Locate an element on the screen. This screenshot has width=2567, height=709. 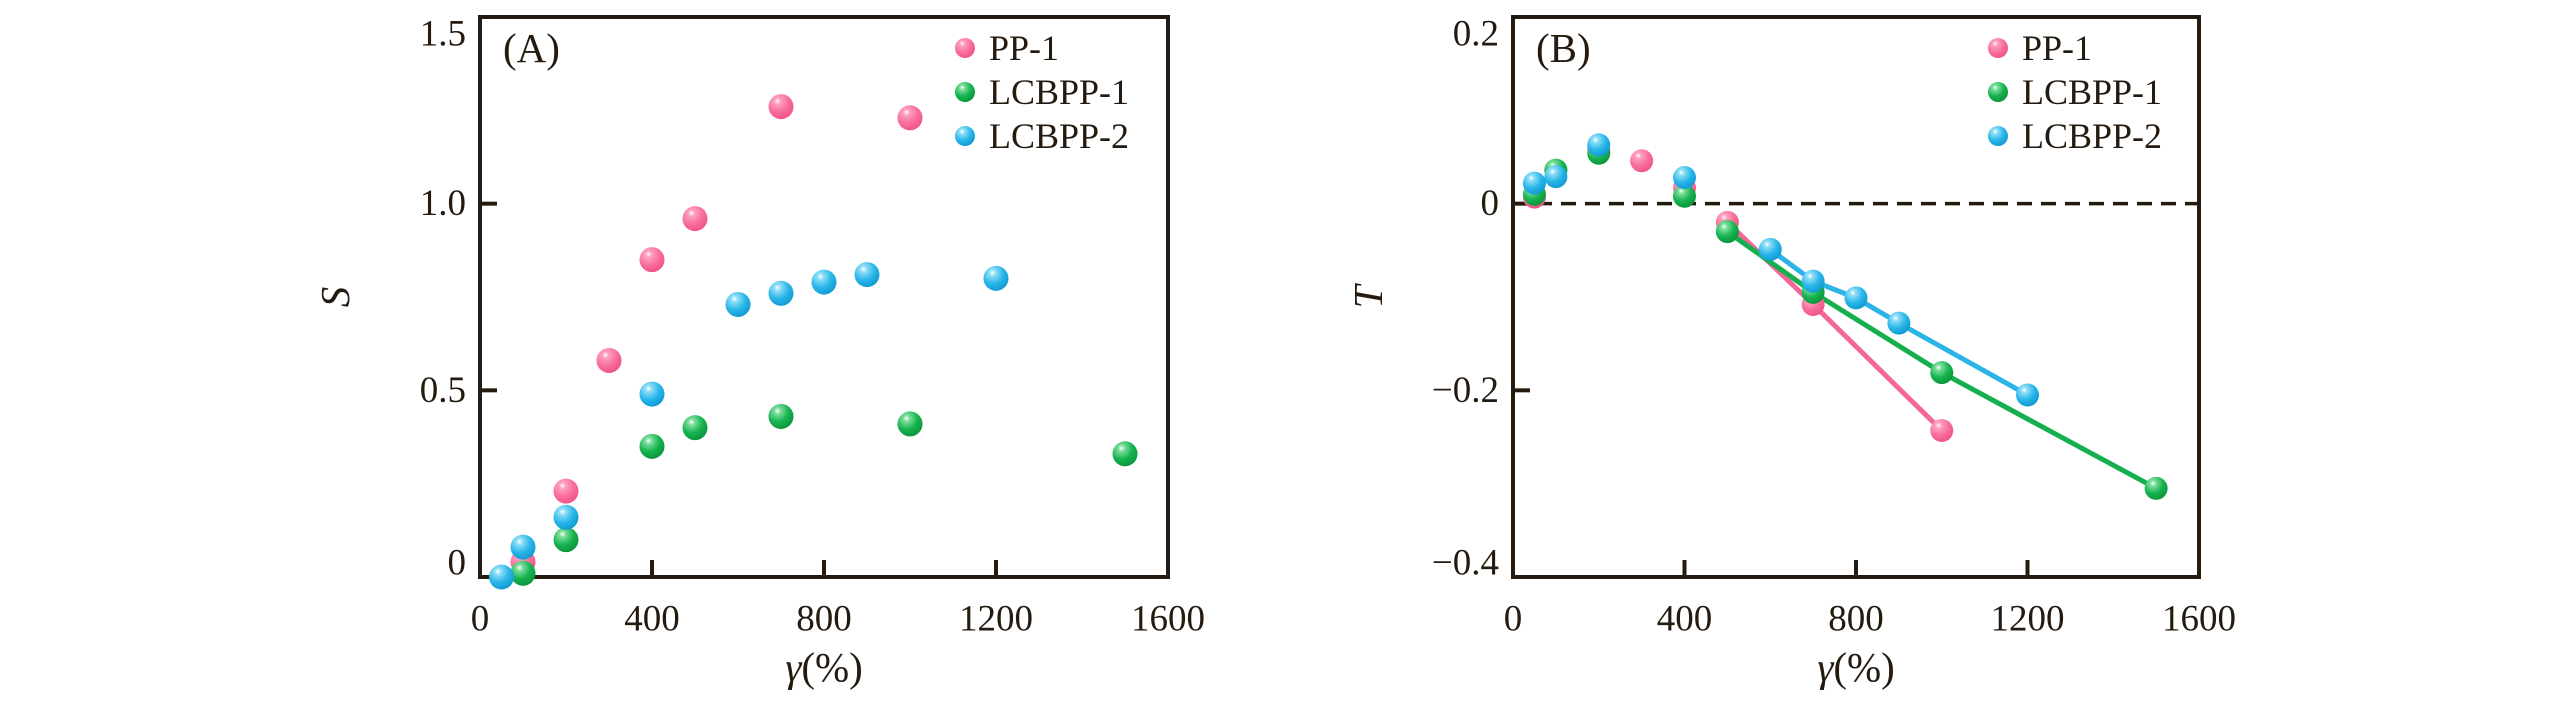
panel-label: (B) is located at coordinates (1563, 48).